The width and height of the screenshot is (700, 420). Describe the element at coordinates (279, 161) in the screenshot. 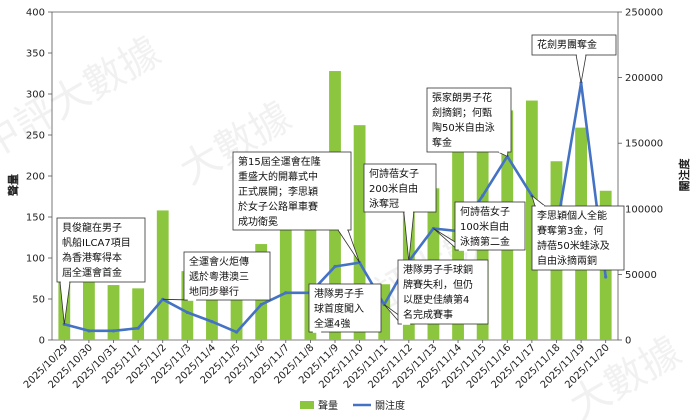

I see `annotation-text-line: 第15屆全運會在隆` at that location.